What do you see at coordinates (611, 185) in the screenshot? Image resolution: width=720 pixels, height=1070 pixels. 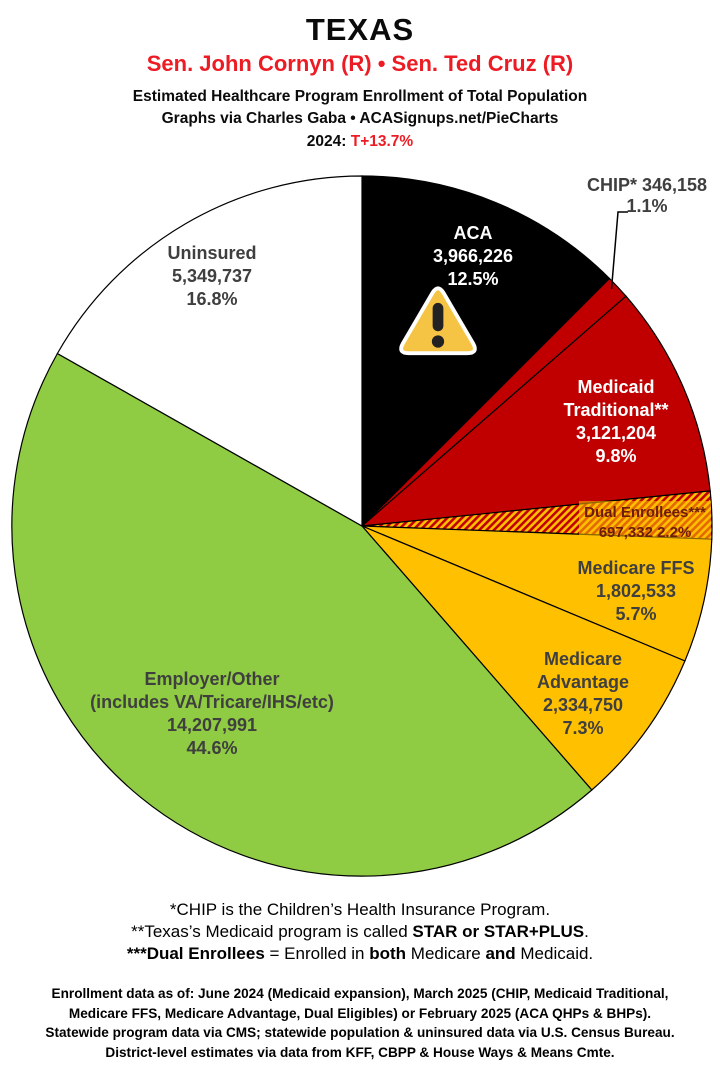 I see `slice-name: CHIP*` at bounding box center [611, 185].